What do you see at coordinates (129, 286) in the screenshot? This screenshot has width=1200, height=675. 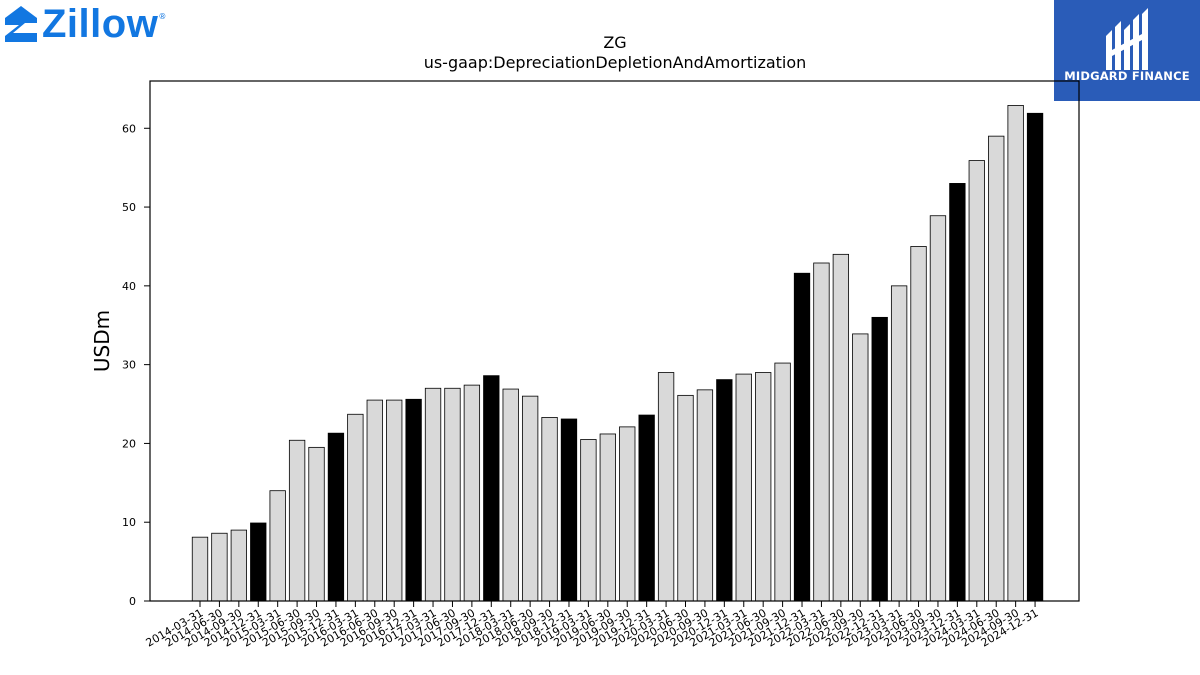 I see `y-tick-label: 40` at bounding box center [129, 286].